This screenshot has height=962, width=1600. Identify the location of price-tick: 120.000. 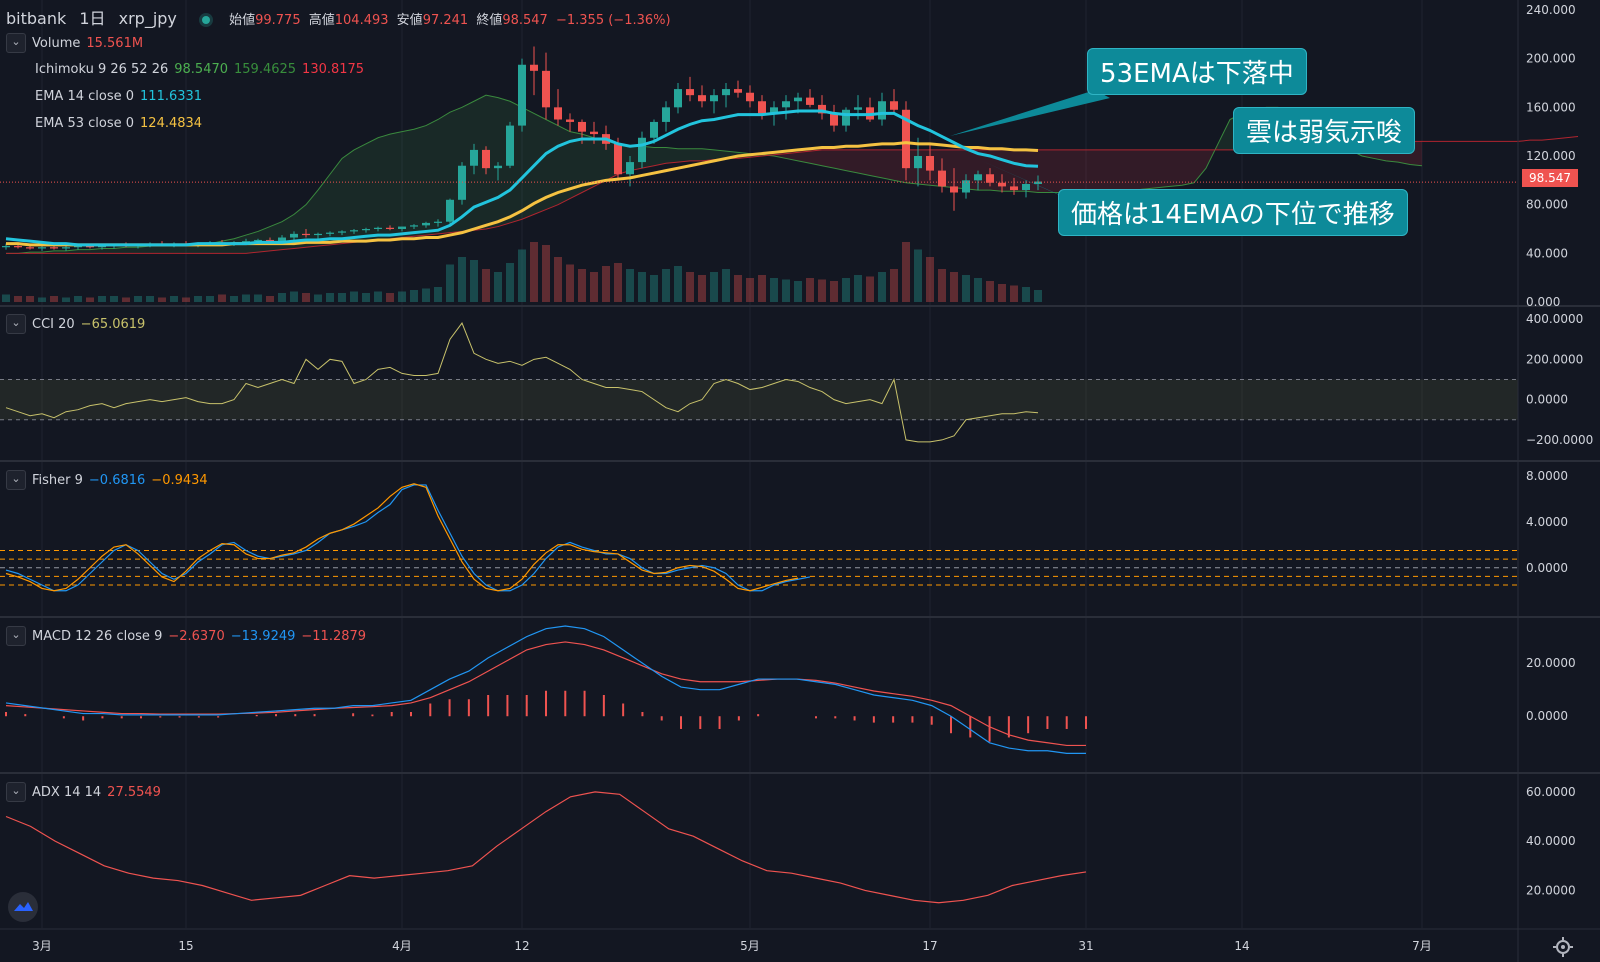
(1551, 156).